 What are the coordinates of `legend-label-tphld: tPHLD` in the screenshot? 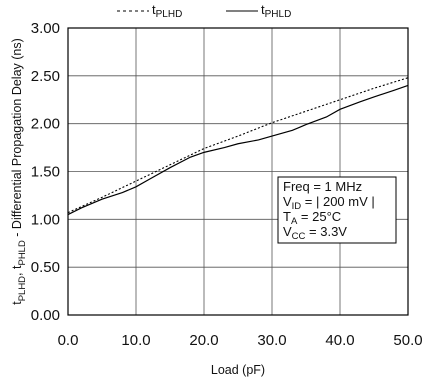 It's located at (276, 11).